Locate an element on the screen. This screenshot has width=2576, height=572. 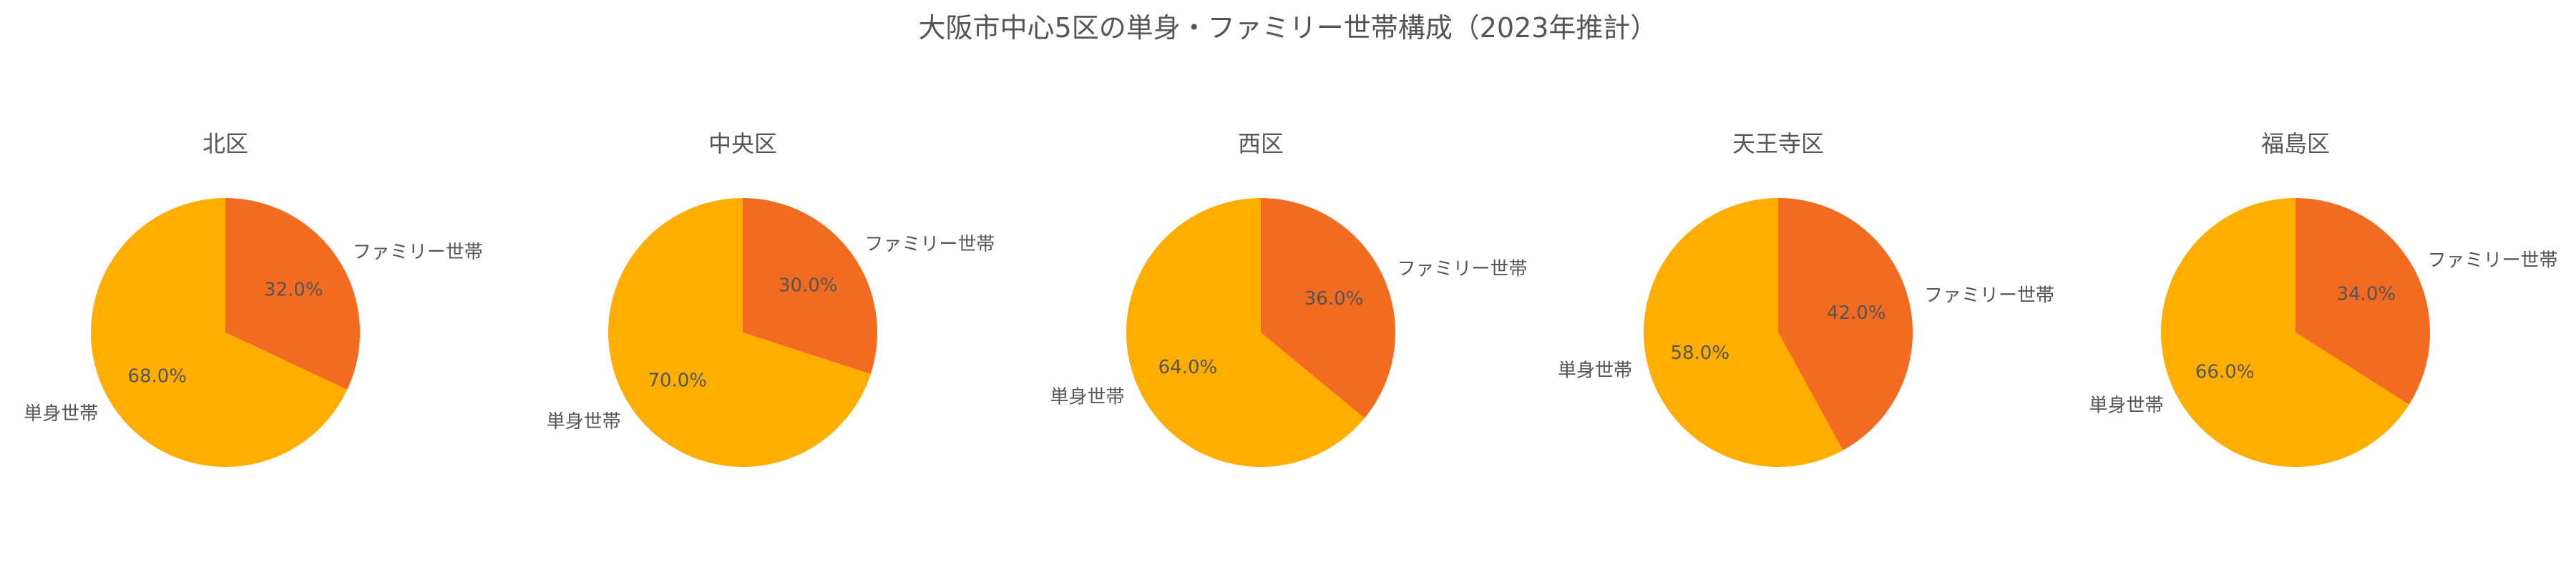
slice-percent-label: 58.0% is located at coordinates (1699, 353).